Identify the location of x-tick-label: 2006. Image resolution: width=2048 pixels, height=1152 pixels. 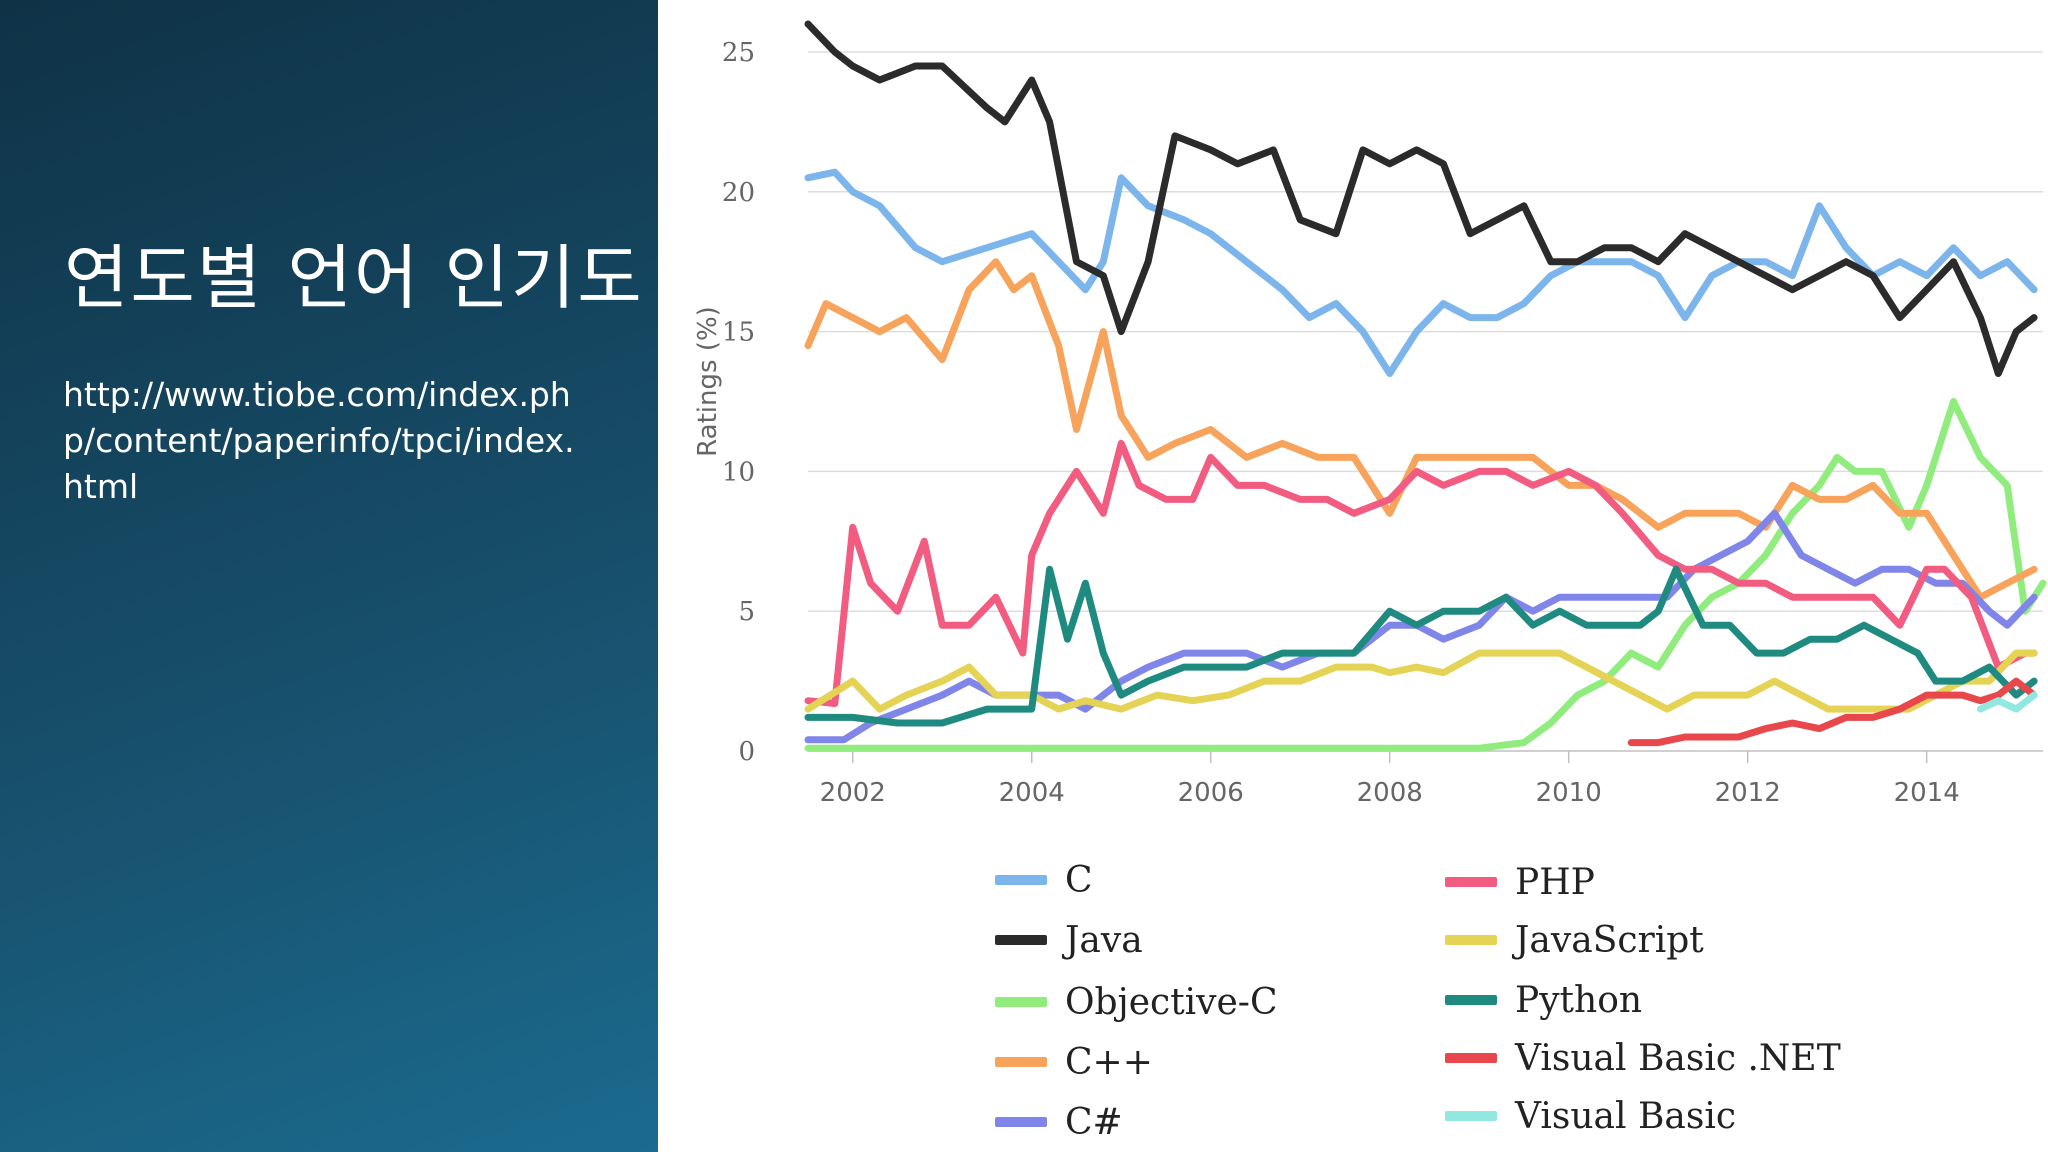
(1211, 793).